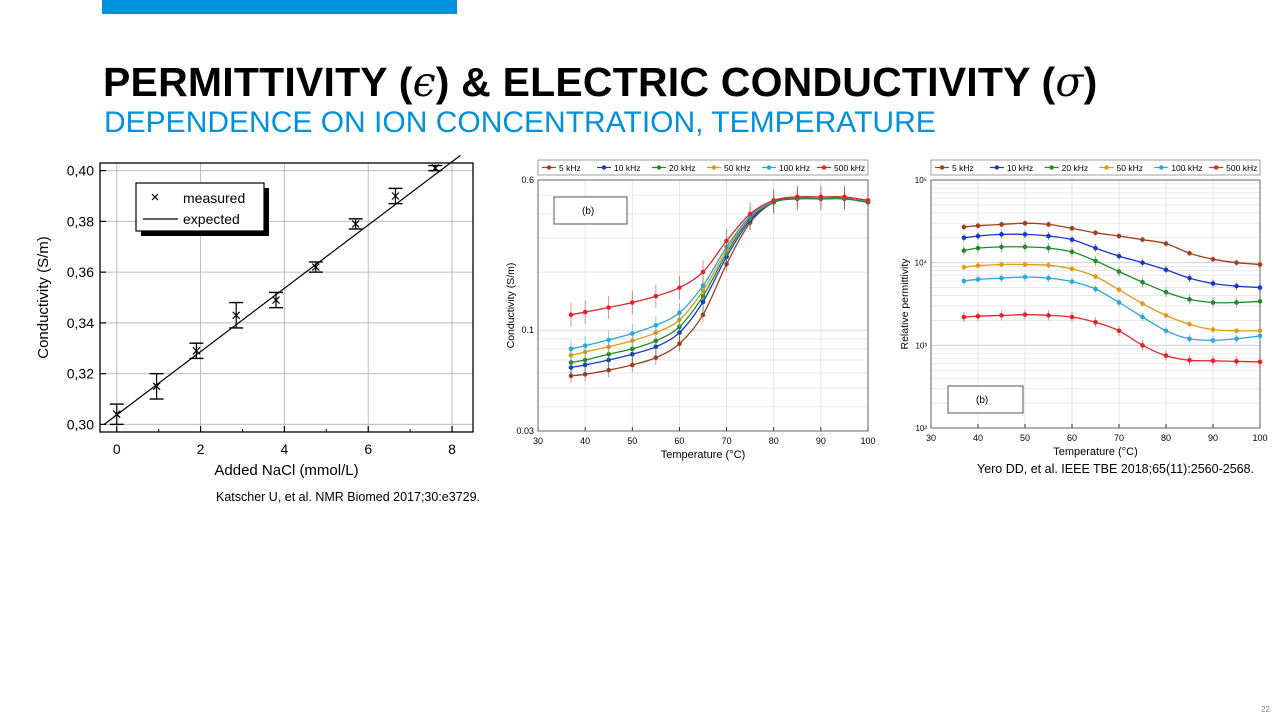 The image size is (1280, 720). I want to click on x-tick-label: 40, so click(978, 438).